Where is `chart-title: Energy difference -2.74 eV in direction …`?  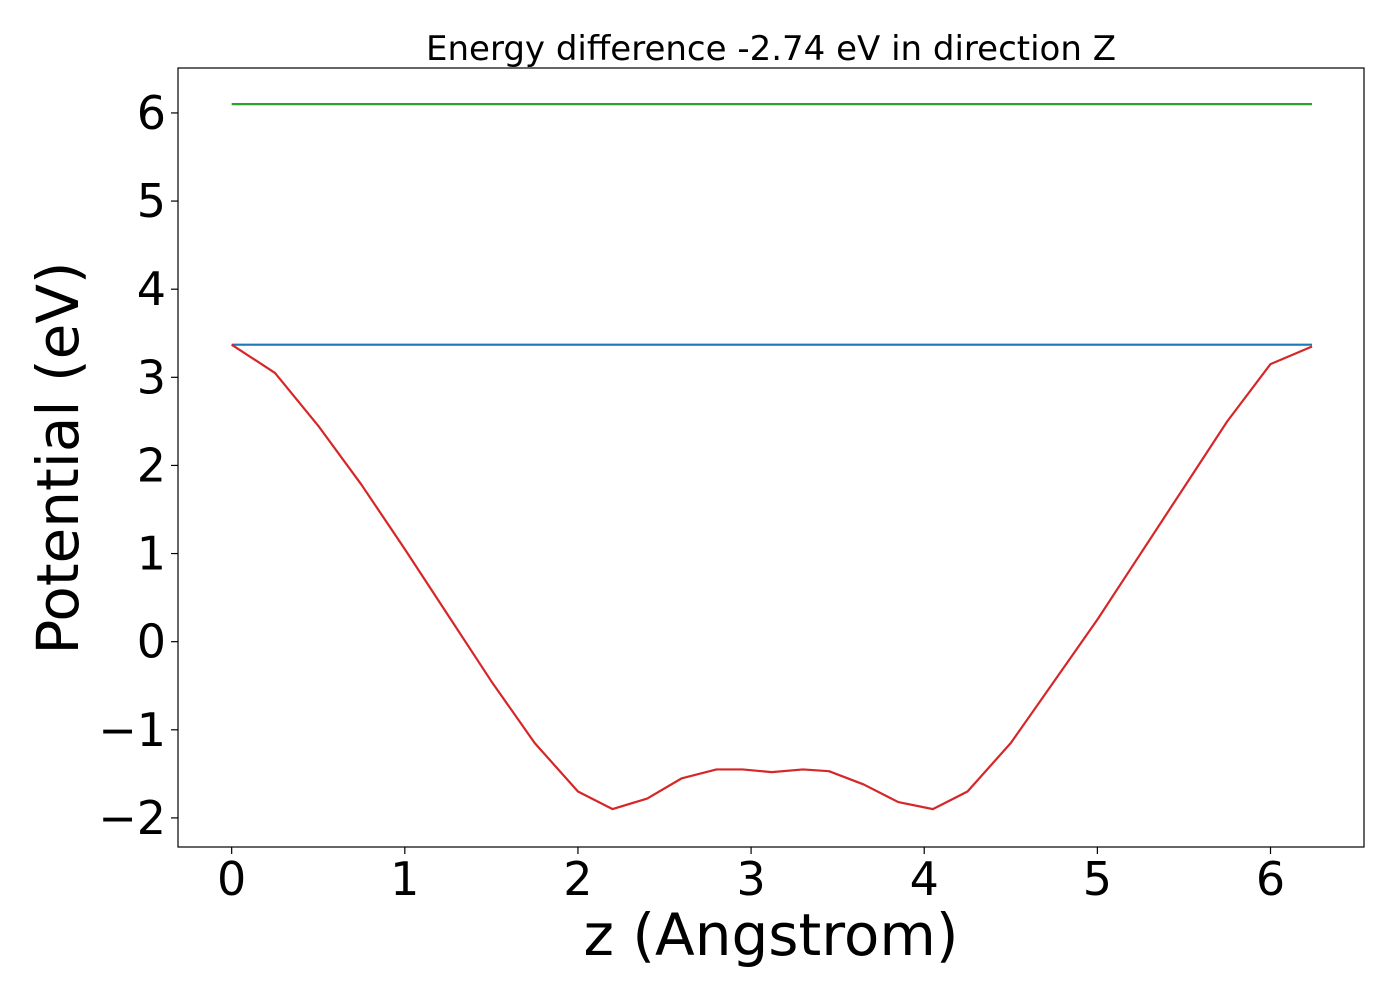
chart-title: Energy difference -2.74 eV in direction … is located at coordinates (771, 49).